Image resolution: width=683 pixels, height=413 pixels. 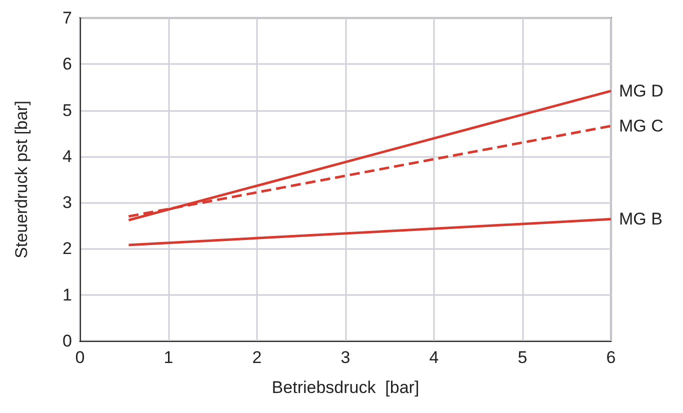 I want to click on y-tick-label: 0, so click(x=67, y=341).